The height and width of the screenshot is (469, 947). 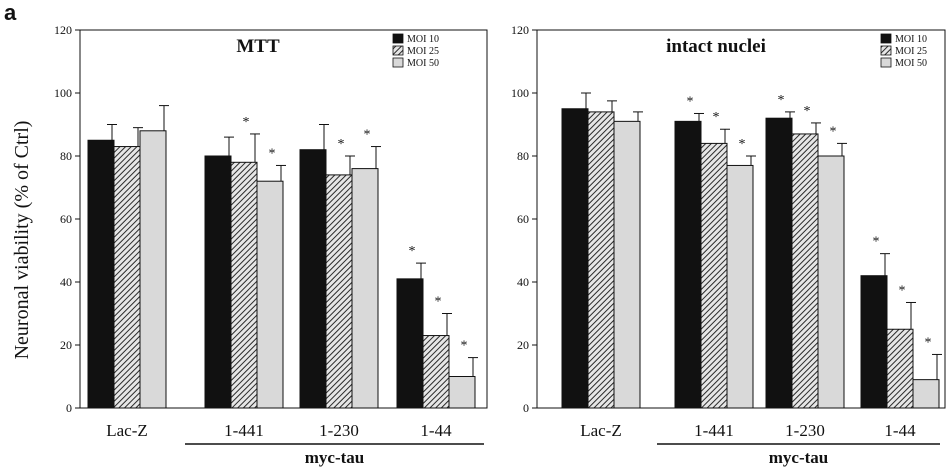 What do you see at coordinates (258, 46) in the screenshot?
I see `chart-title: MTT` at bounding box center [258, 46].